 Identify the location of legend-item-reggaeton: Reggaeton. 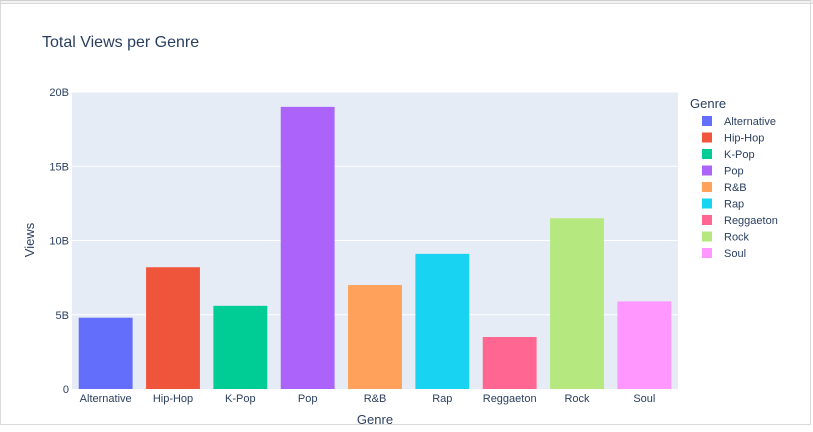
(740, 221).